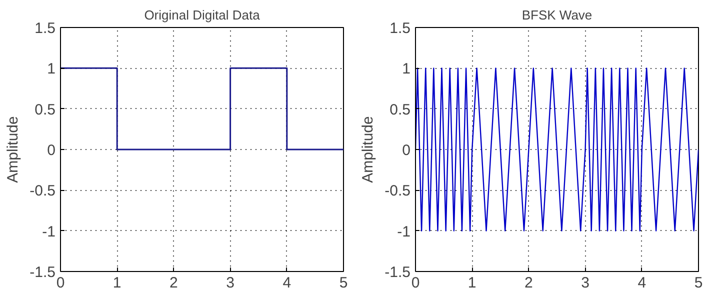 This screenshot has height=293, width=715. I want to click on chart-title: BFSK Wave, so click(557, 15).